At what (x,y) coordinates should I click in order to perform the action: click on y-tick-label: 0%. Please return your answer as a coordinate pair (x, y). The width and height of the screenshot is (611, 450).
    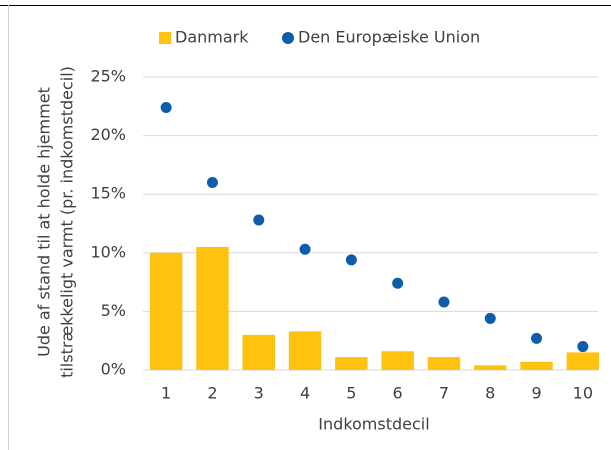
    Looking at the image, I should click on (113, 369).